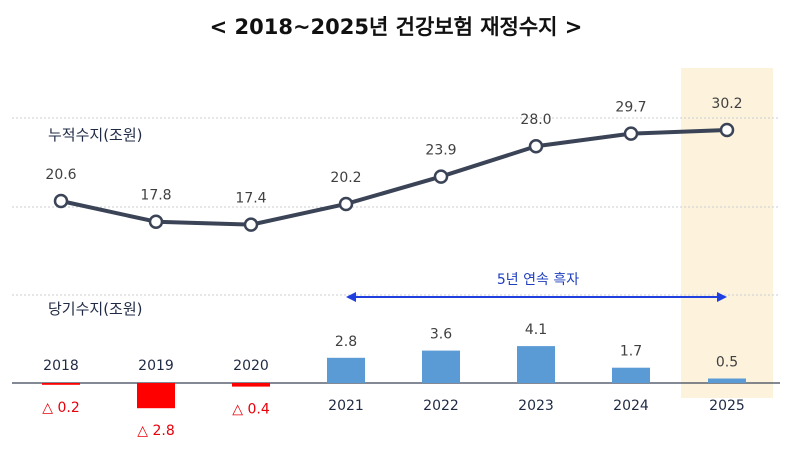 The image size is (792, 459). I want to click on bar-2020, so click(251, 385).